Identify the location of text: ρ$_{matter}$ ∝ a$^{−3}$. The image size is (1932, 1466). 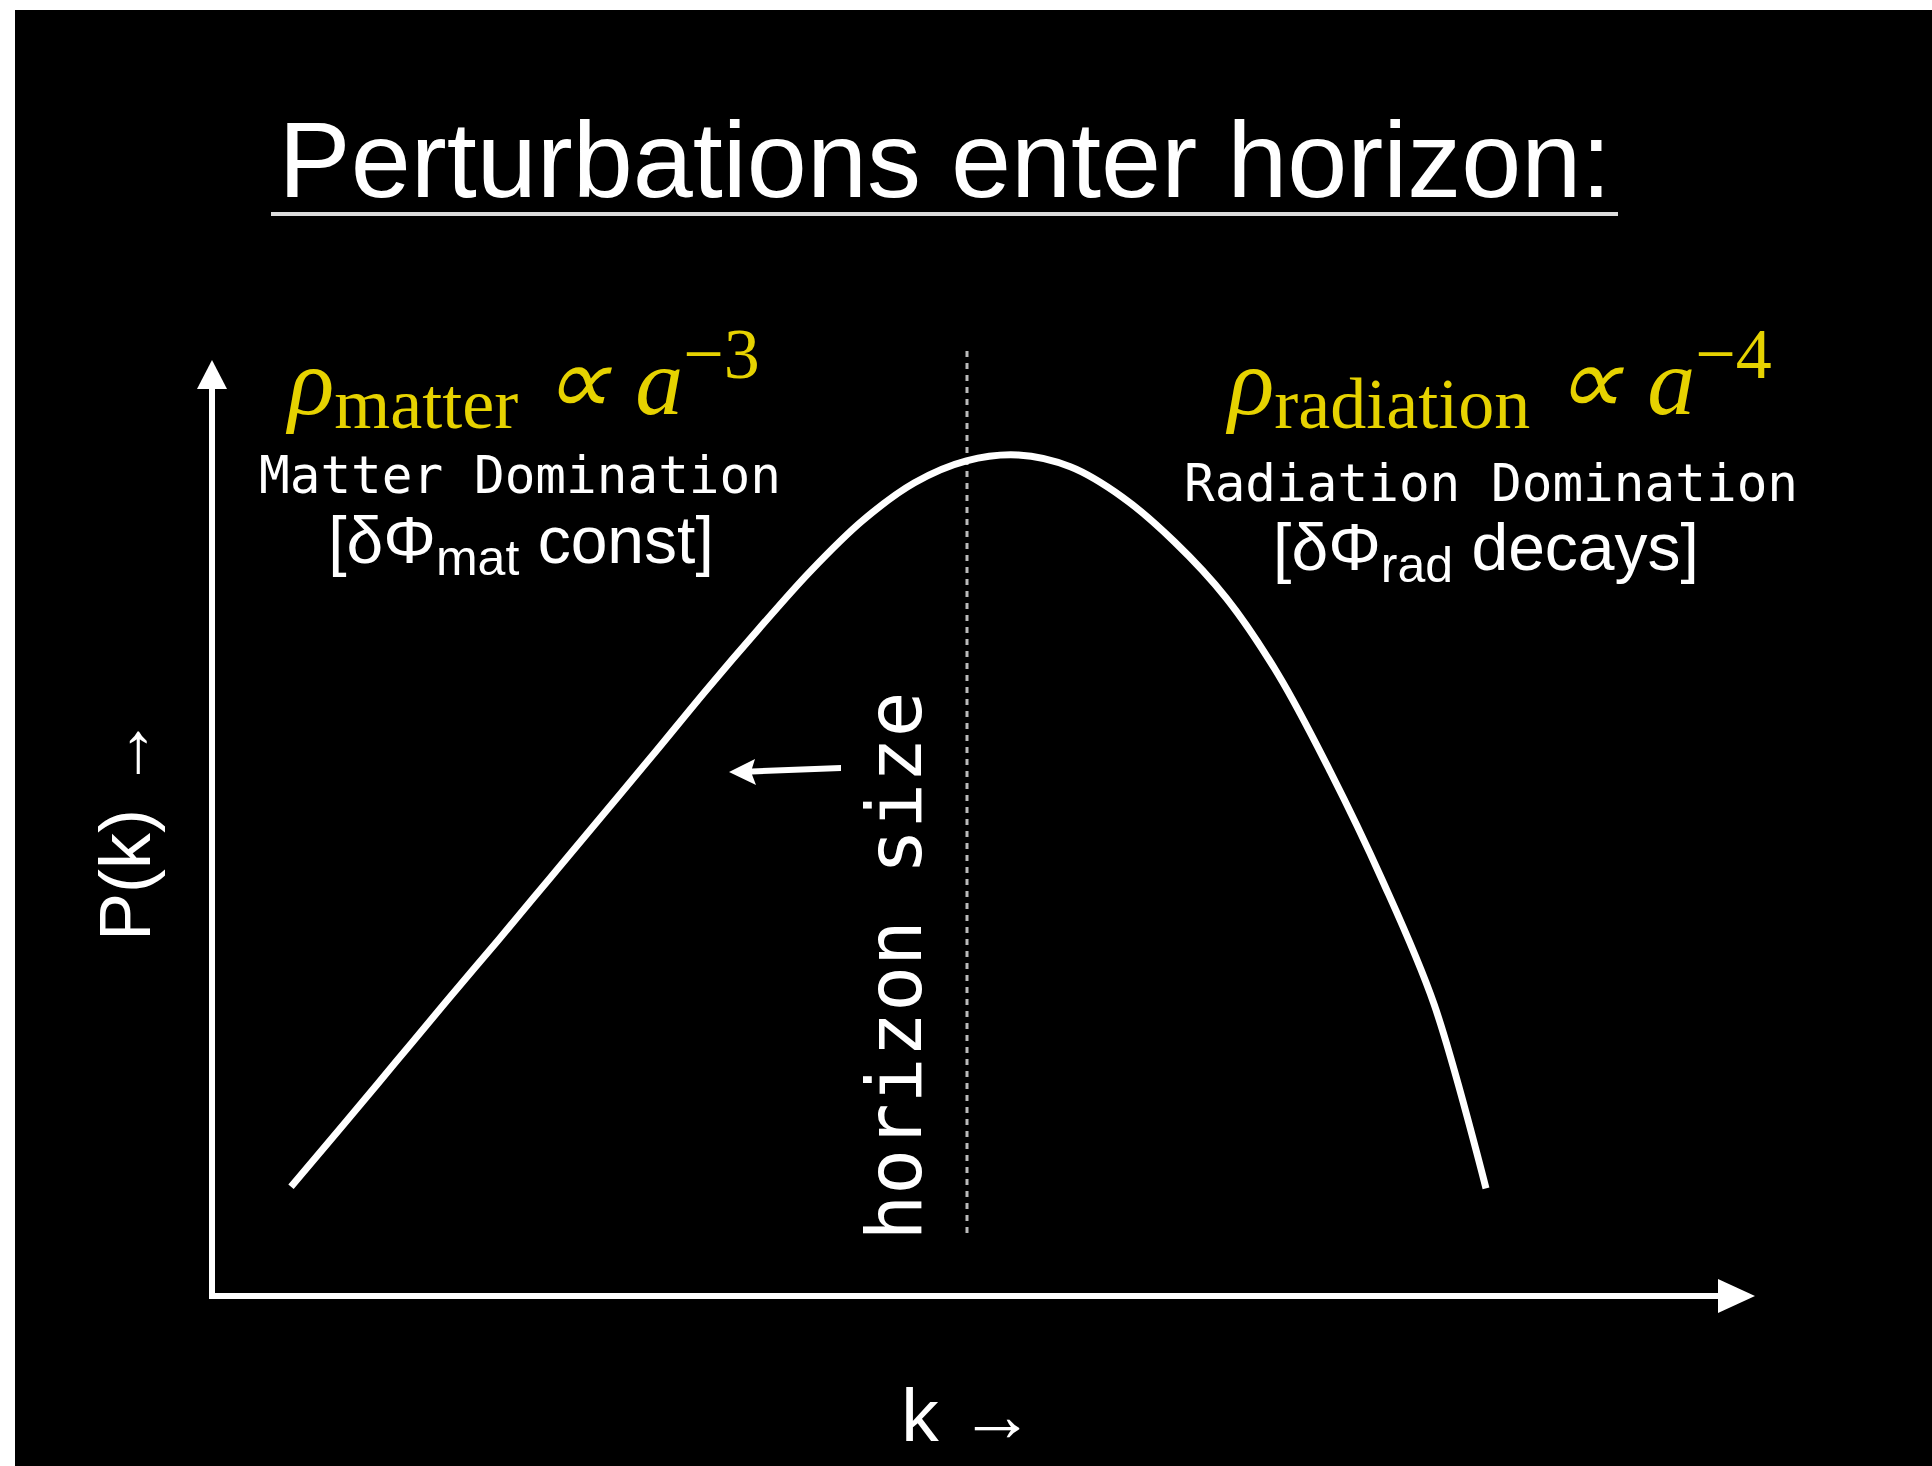
(522, 379).